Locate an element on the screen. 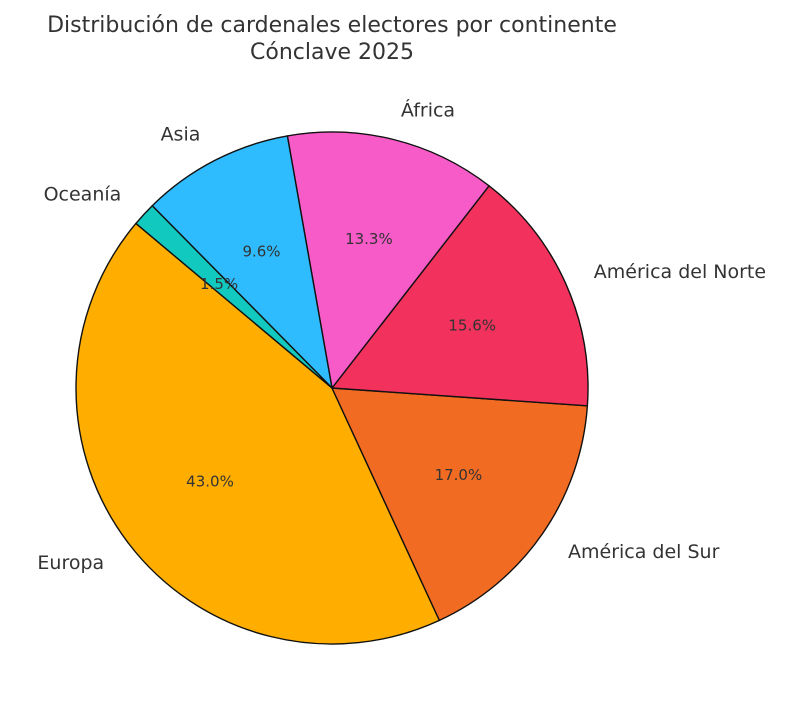 The image size is (785, 720). percentage-labels: 43.0% 17.0% 15.6% 13.3% 9.6%1.5% is located at coordinates (341, 360).